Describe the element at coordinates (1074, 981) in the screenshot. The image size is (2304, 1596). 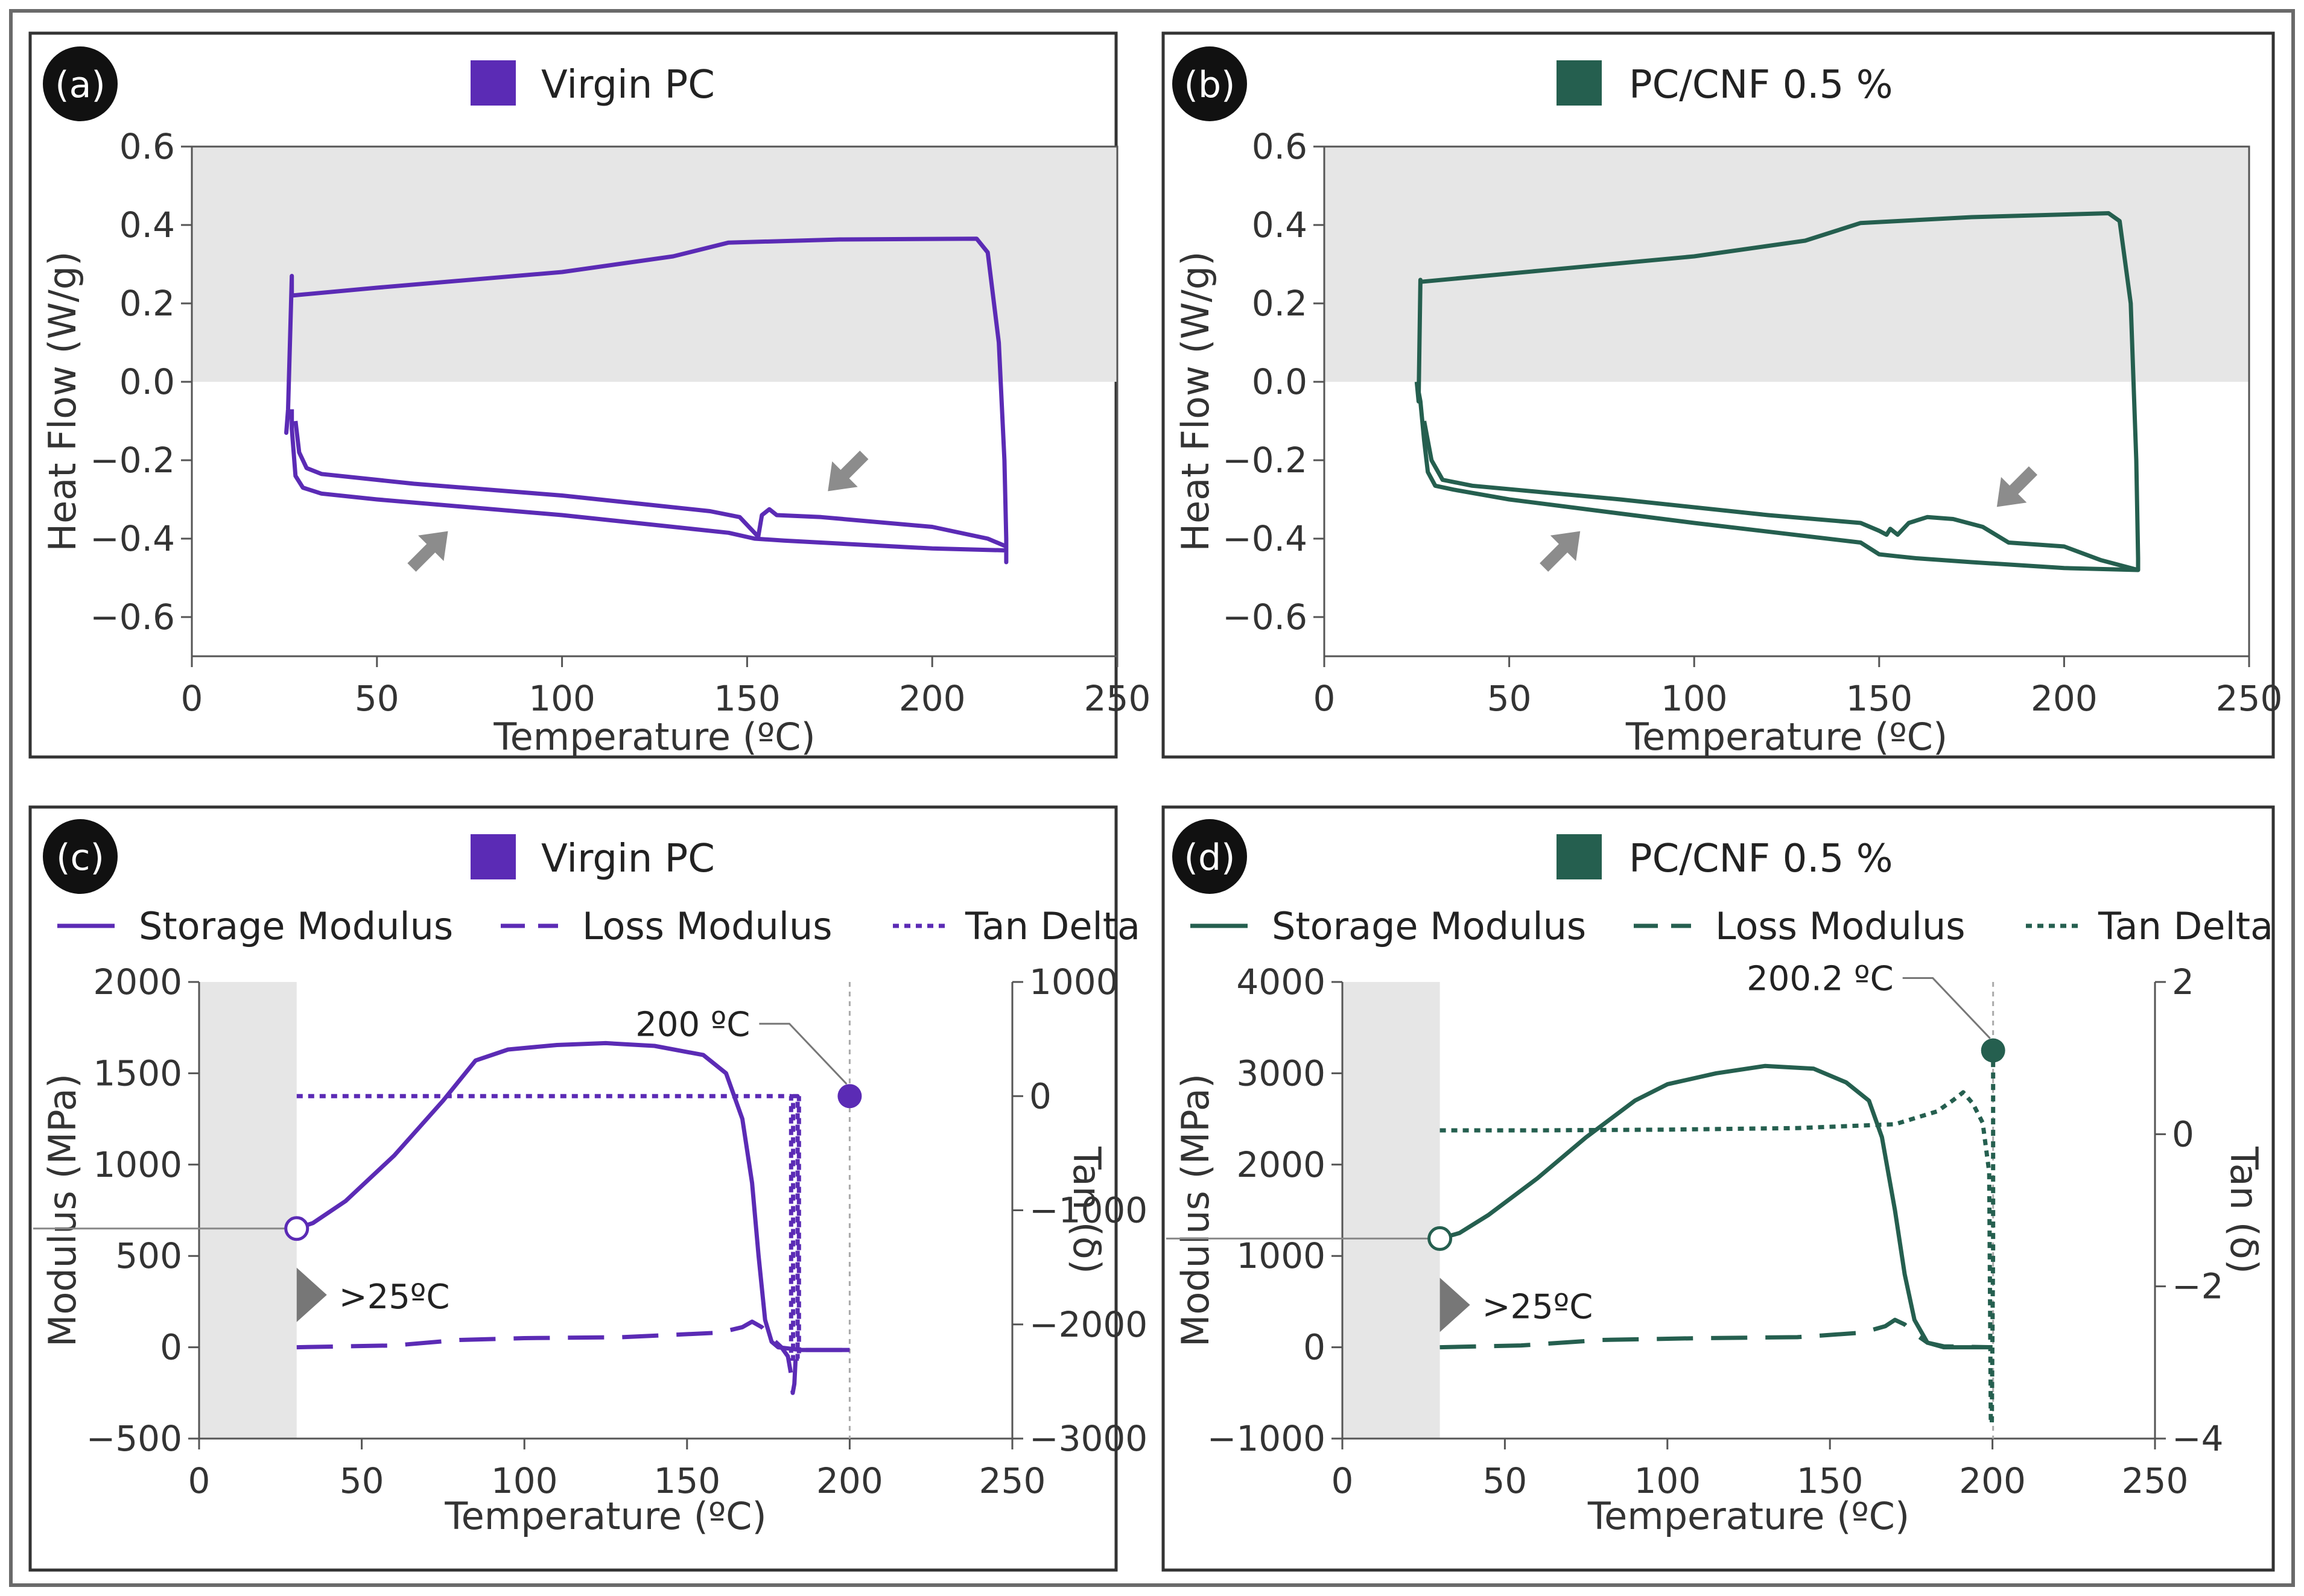
I see `y2-tick-label: 1000` at that location.